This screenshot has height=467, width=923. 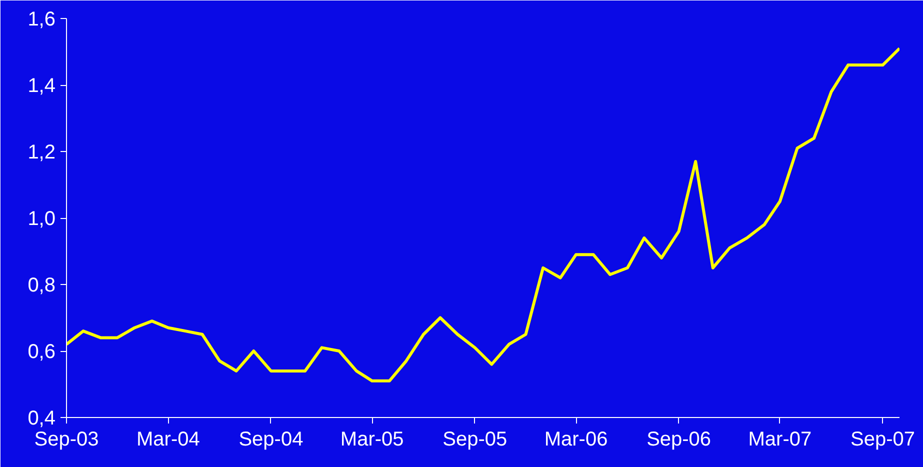 I want to click on y-tick-label: 1,0, so click(x=42, y=219).